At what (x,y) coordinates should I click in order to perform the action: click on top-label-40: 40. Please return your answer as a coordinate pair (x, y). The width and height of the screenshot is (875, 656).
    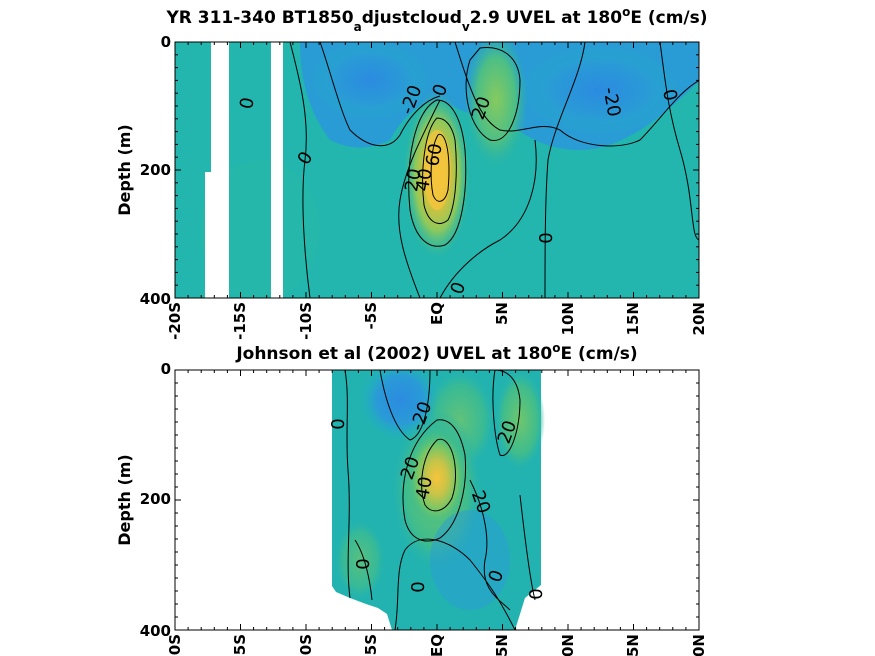
    Looking at the image, I should click on (424, 180).